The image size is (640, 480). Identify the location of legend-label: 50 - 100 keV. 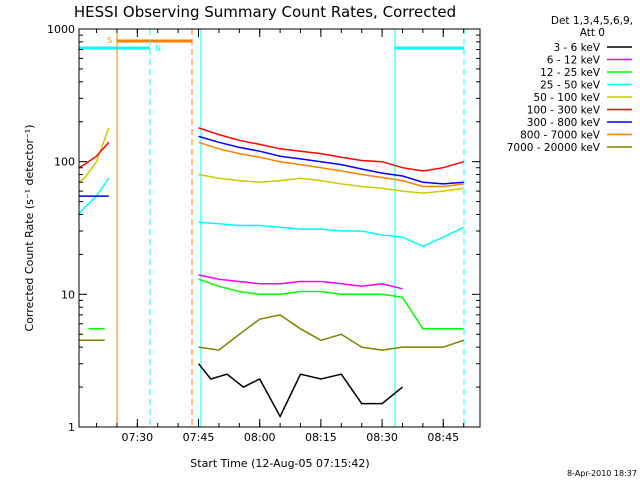
(566, 98).